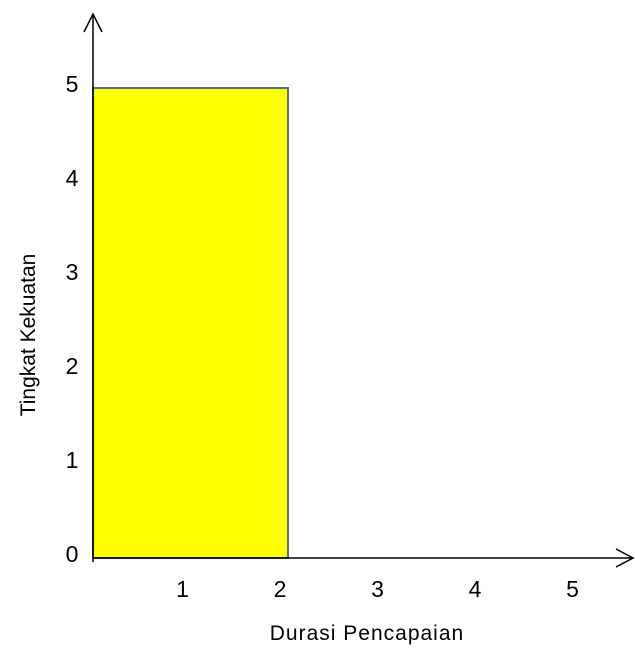  I want to click on x-axis-arrowhead, so click(625, 558).